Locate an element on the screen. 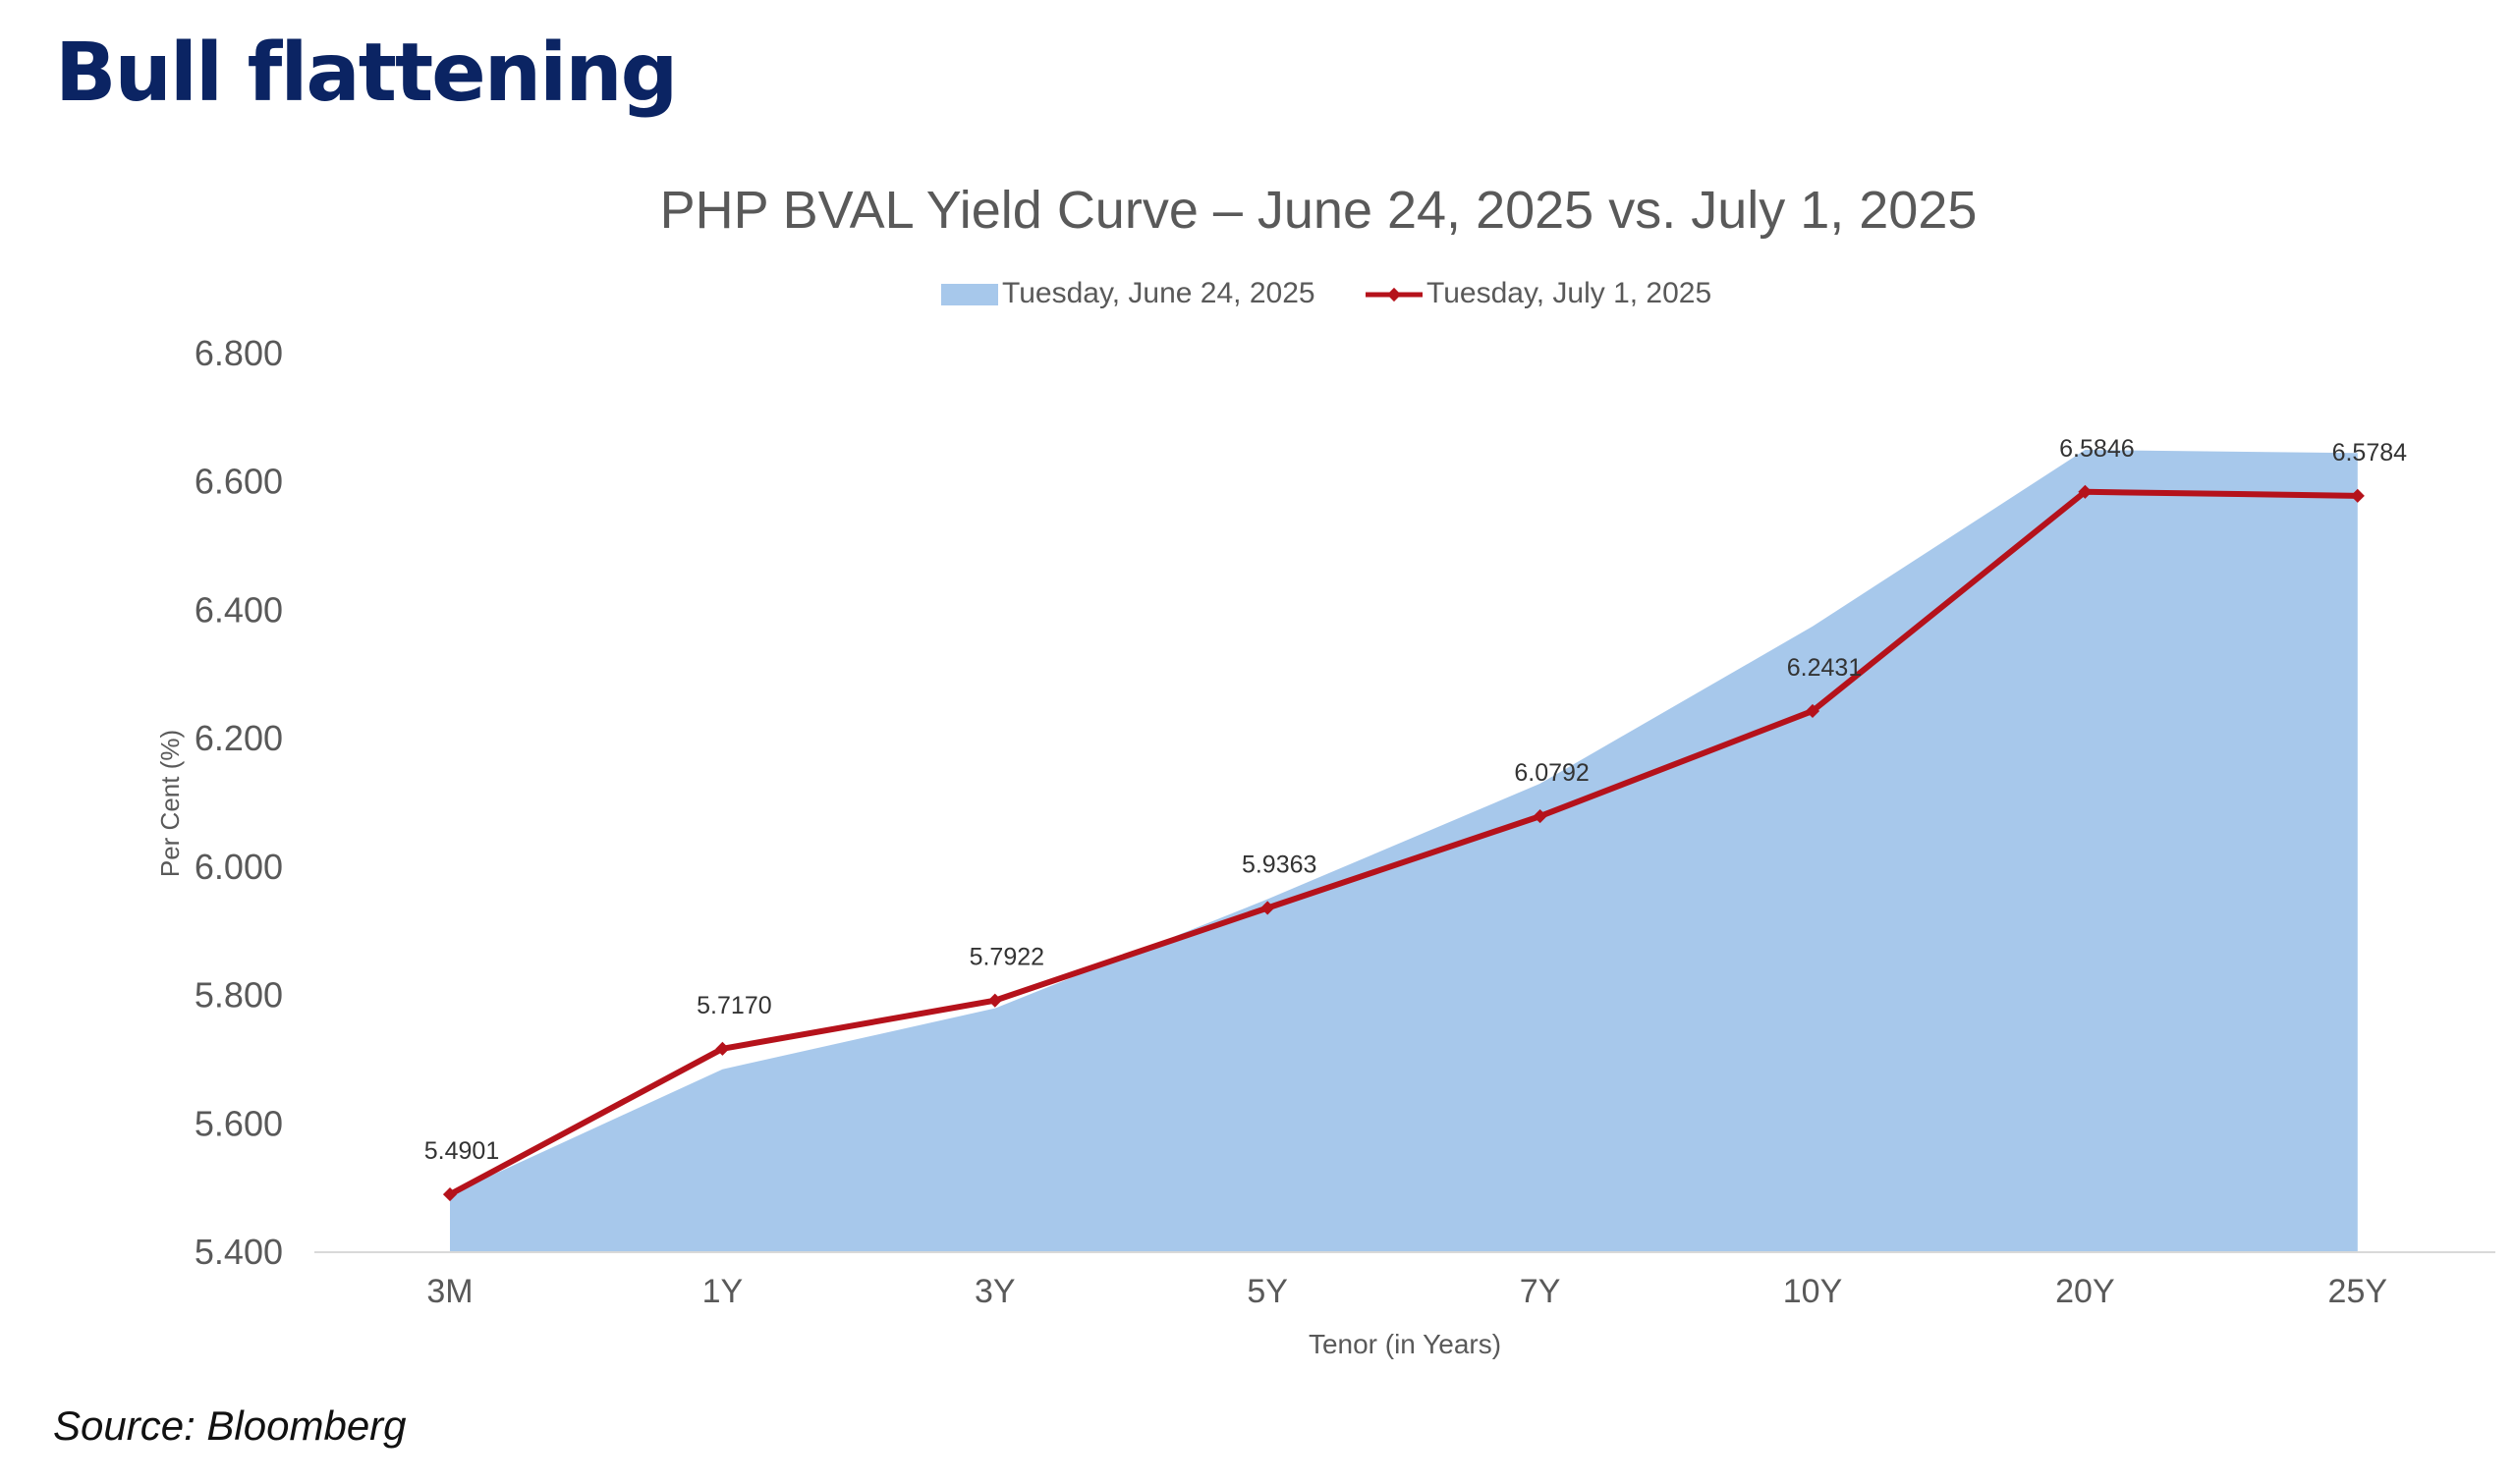 Image resolution: width=2515 pixels, height=1484 pixels. data-label: 6.5784 is located at coordinates (2370, 453).